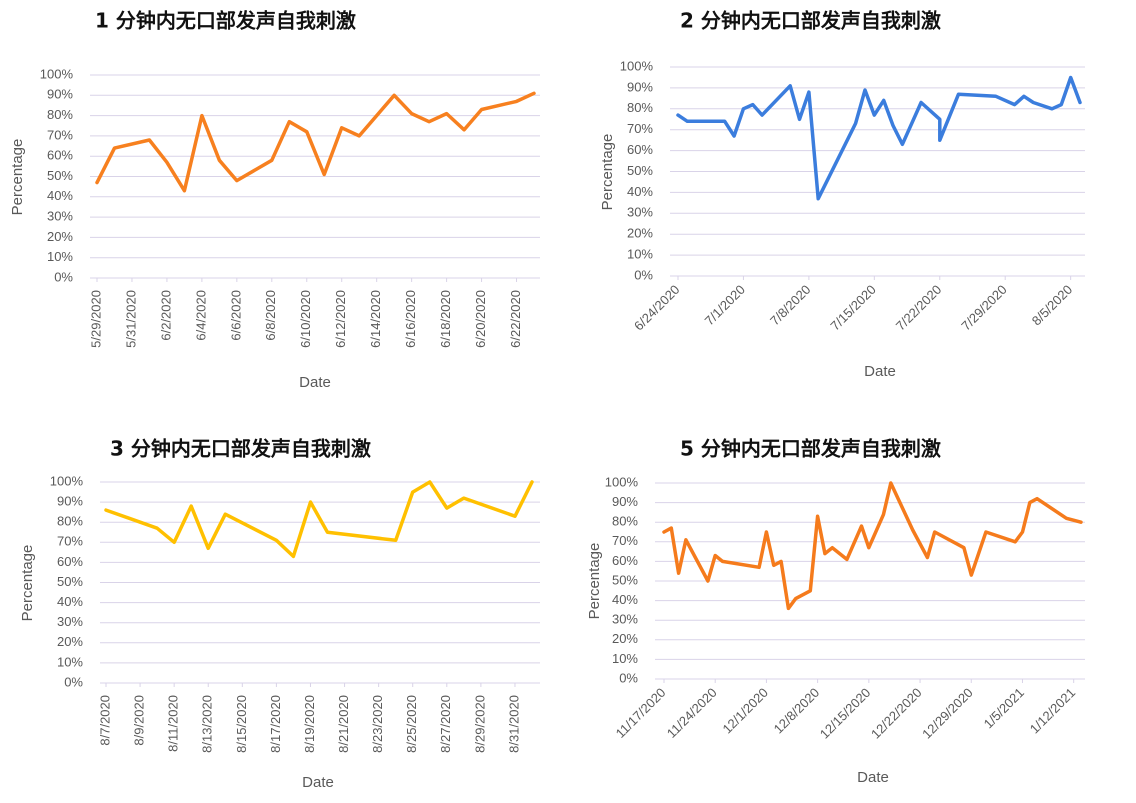 This screenshot has width=1136, height=803. What do you see at coordinates (1004, 708) in the screenshot?
I see `x-tick-label: 1/5/2021` at bounding box center [1004, 708].